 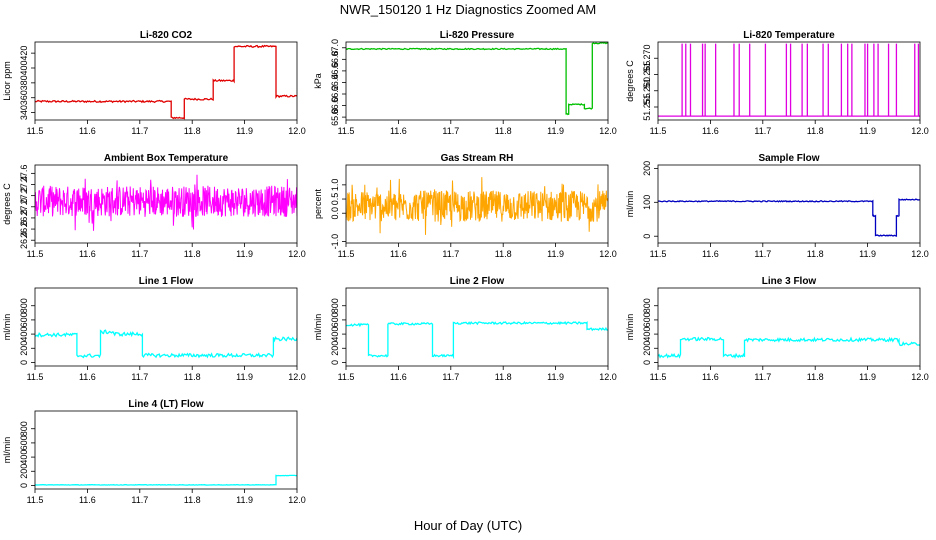 I want to click on y-axis-label: degrees C, so click(x=630, y=81).